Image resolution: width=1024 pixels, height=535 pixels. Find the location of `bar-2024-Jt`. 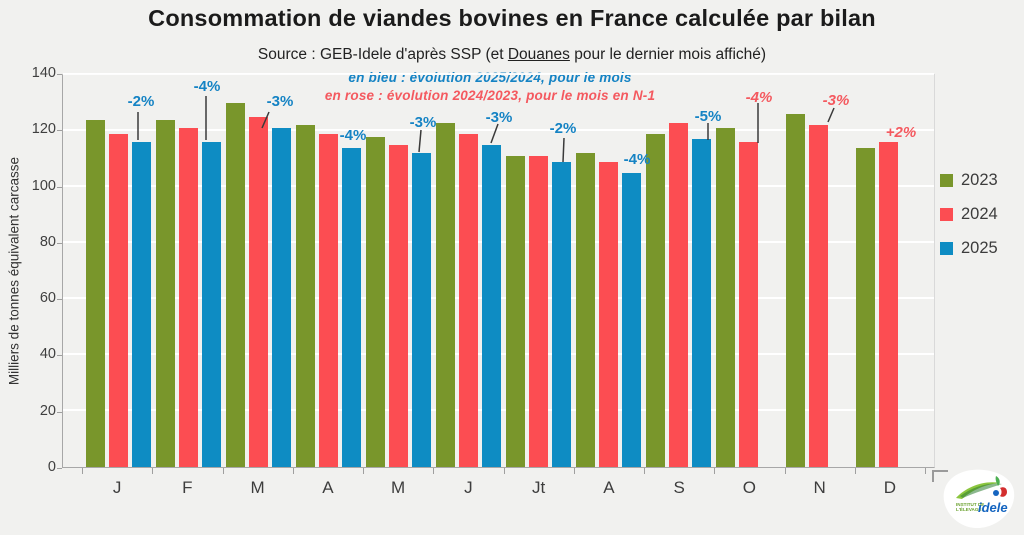

bar-2024-Jt is located at coordinates (538, 311).